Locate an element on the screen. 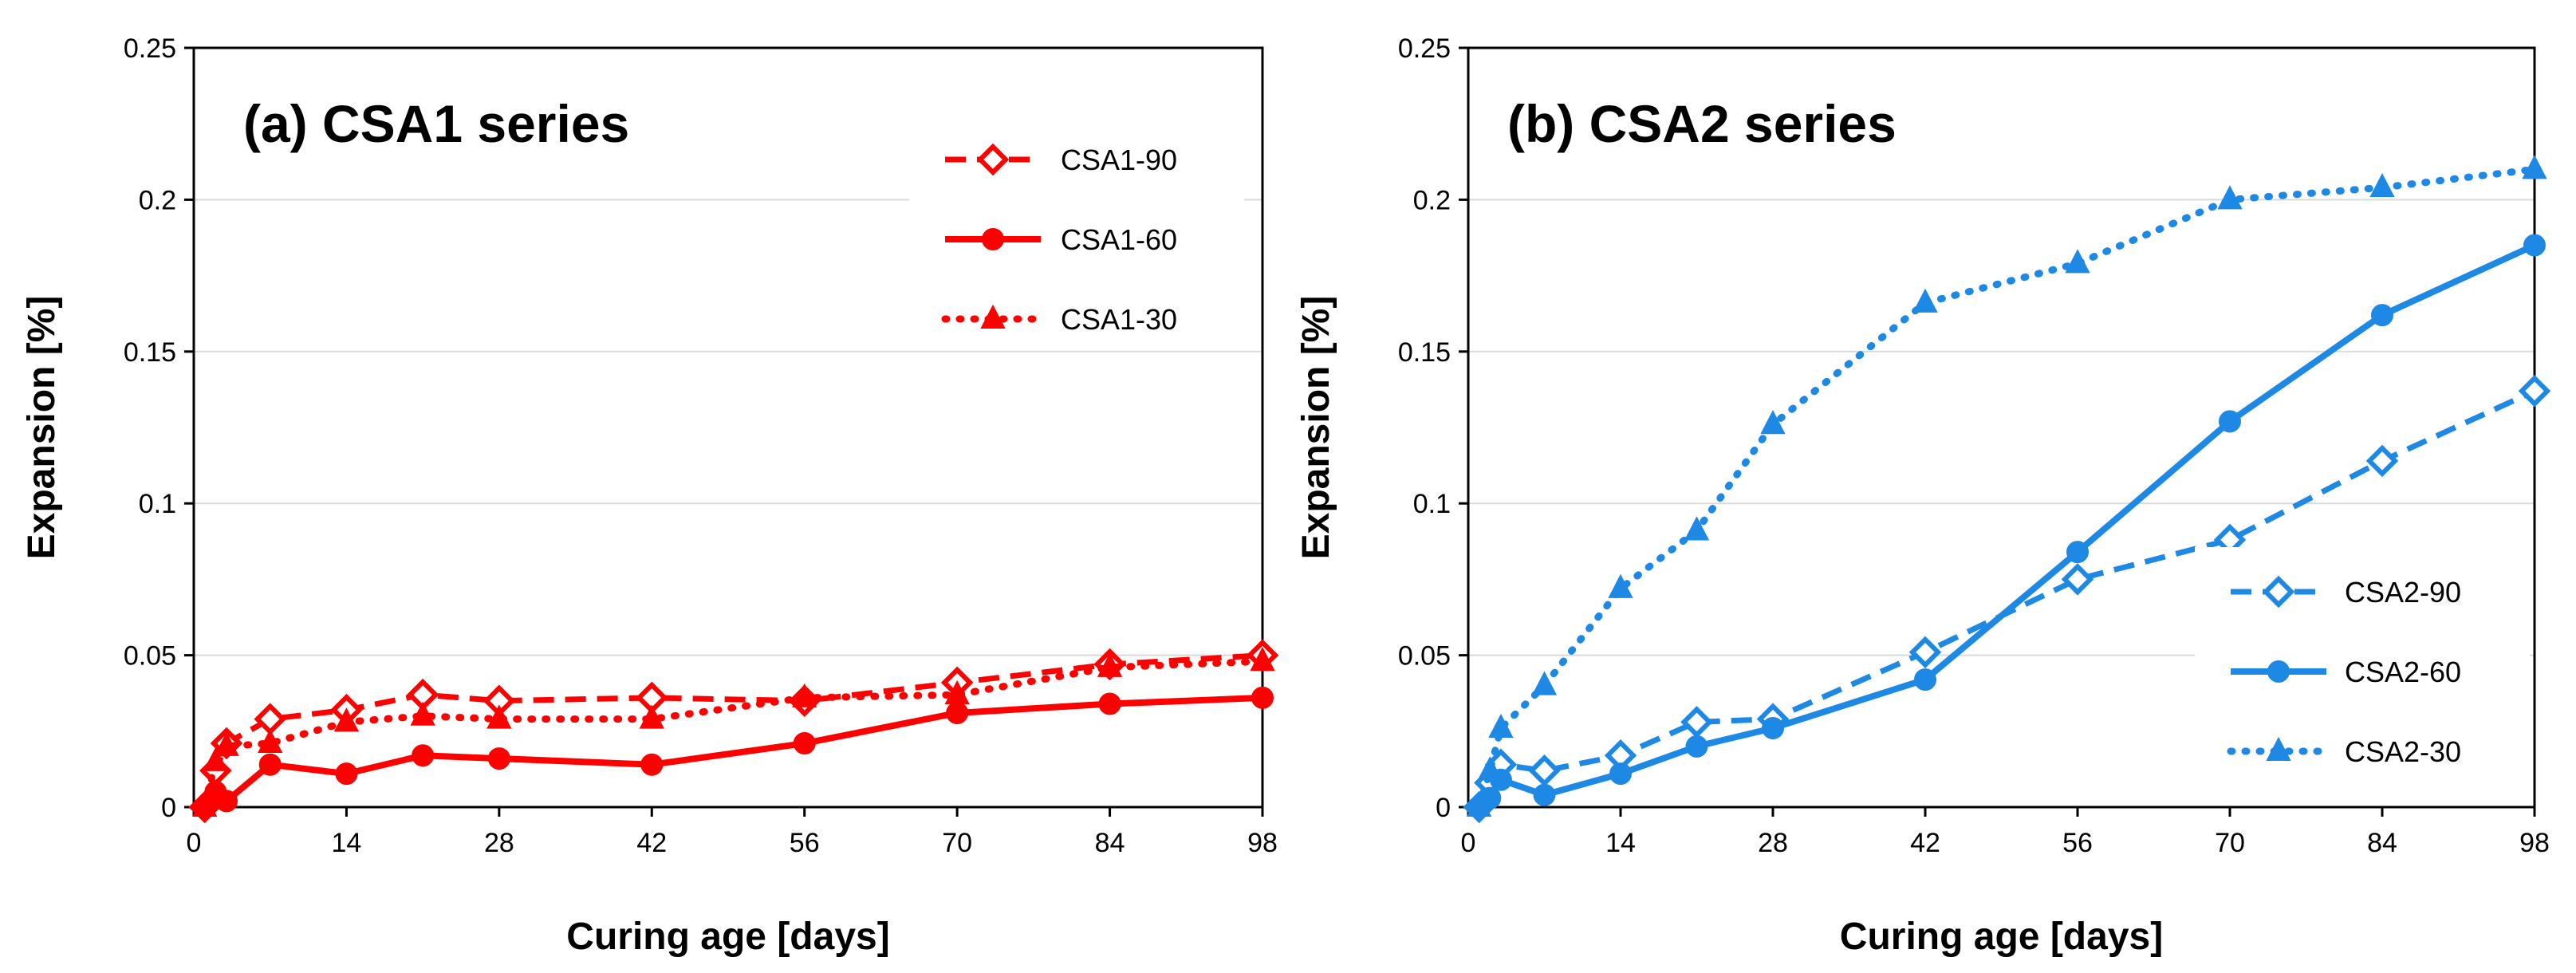 The width and height of the screenshot is (2576, 973). legend-label: CSA1-90 is located at coordinates (1119, 160).